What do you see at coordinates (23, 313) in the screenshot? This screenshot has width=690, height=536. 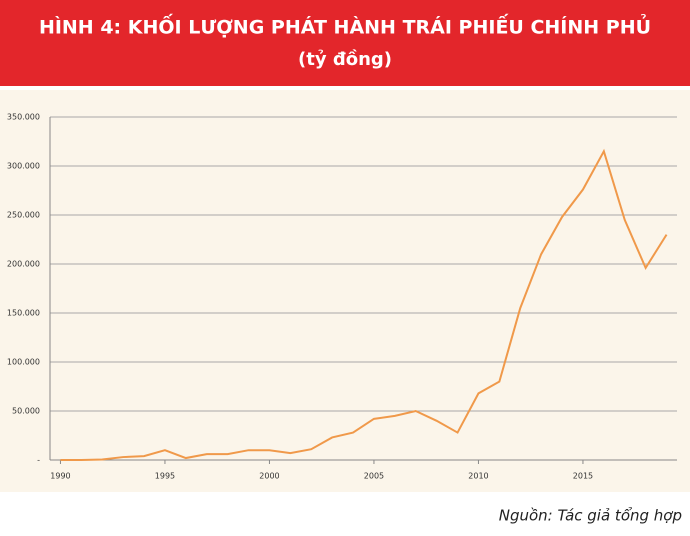 I see `y-tick-label: 150.000` at bounding box center [23, 313].